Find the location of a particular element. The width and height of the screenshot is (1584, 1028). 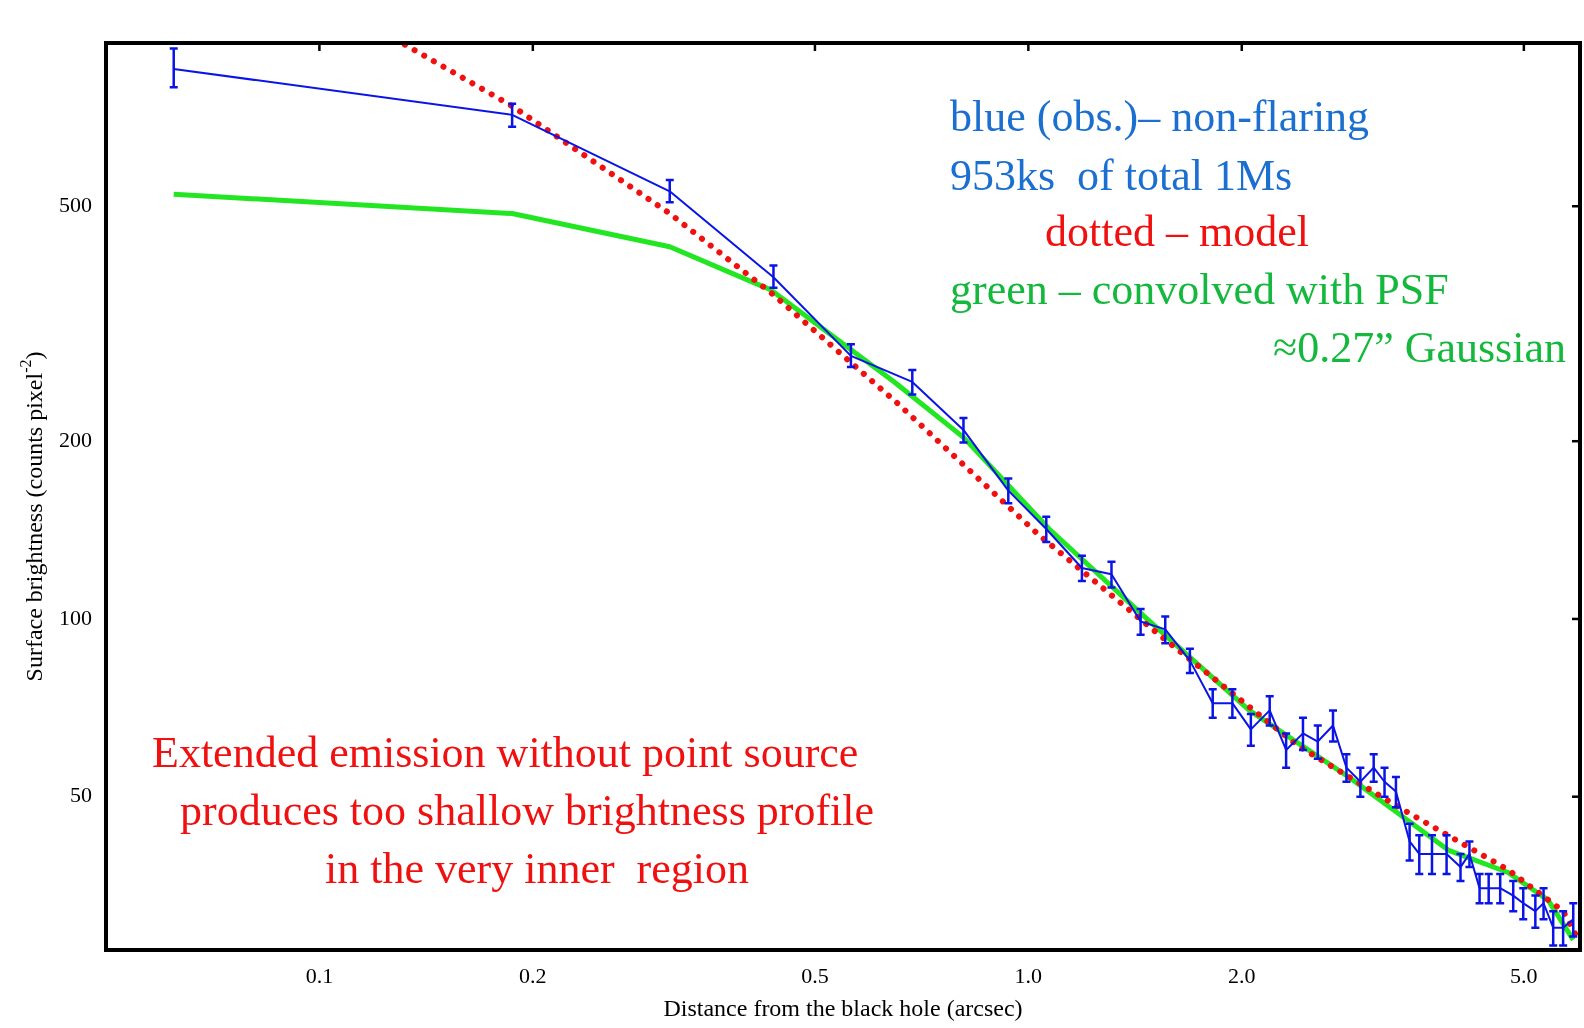

annotation: in the very inner region is located at coordinates (537, 868).